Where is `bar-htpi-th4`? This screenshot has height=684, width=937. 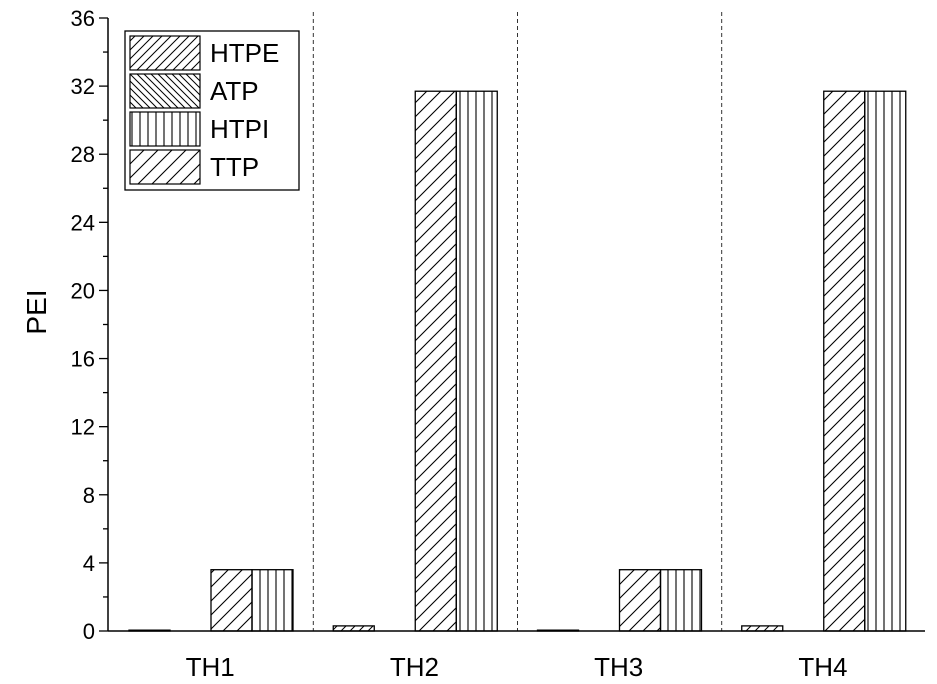
bar-htpi-th4 is located at coordinates (885, 361).